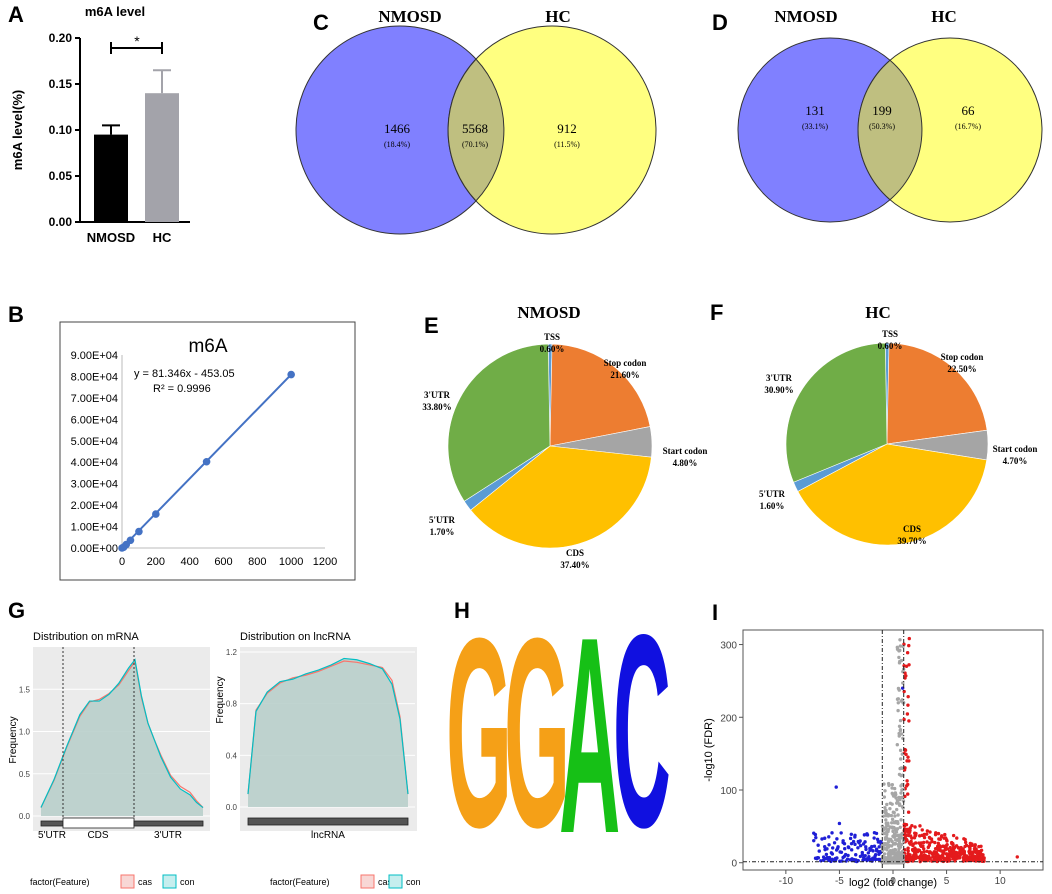 This screenshot has width=1052, height=894. What do you see at coordinates (944, 16) in the screenshot?
I see `venn-set-label-hc: HC` at bounding box center [944, 16].